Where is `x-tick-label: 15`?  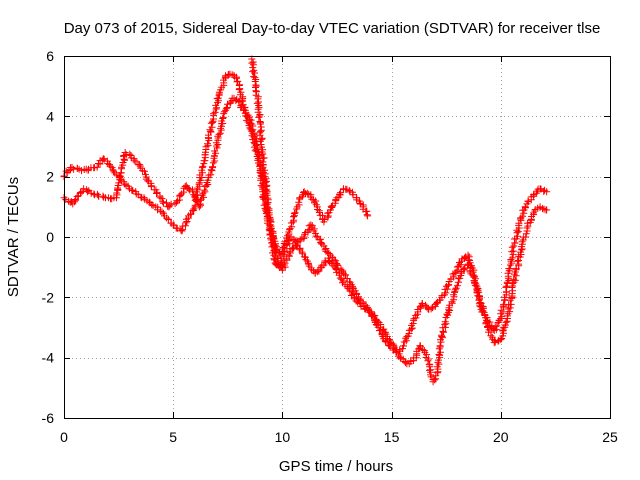 x-tick-label: 15 is located at coordinates (392, 437).